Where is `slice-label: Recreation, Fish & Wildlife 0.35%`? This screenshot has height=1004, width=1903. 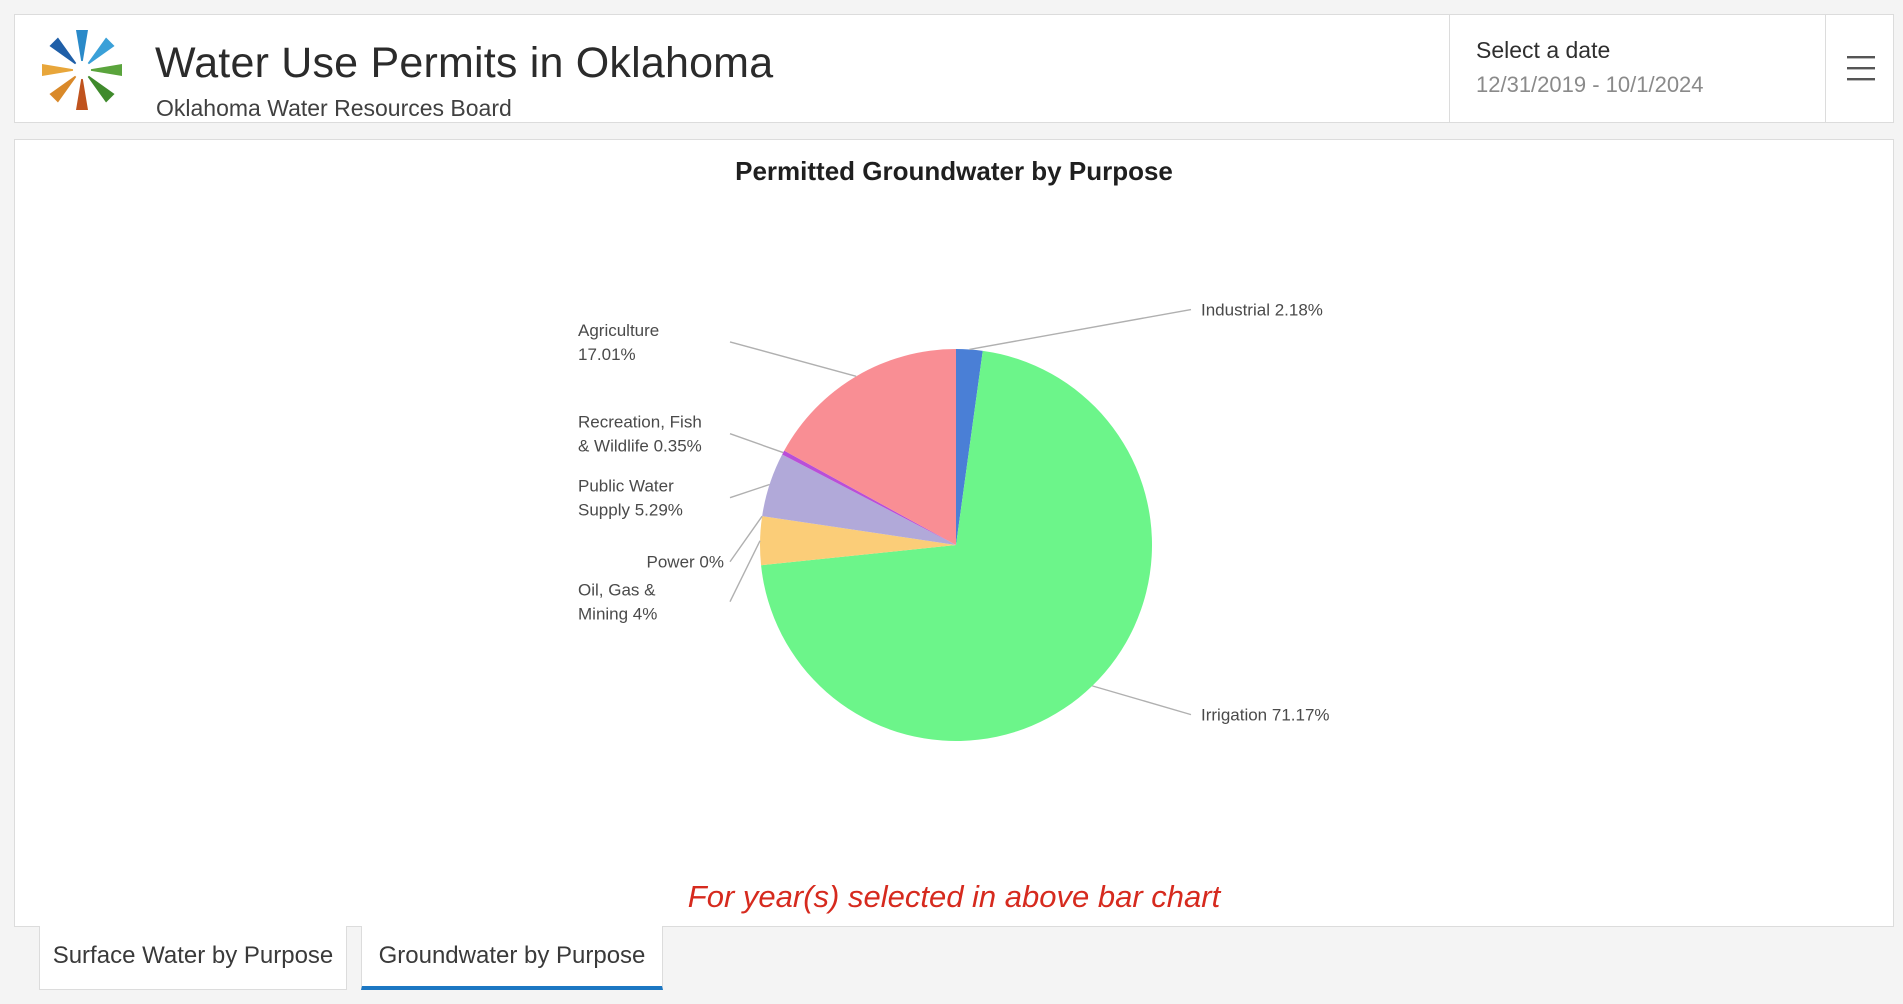
slice-label: Recreation, Fish & Wildlife 0.35% is located at coordinates (640, 434).